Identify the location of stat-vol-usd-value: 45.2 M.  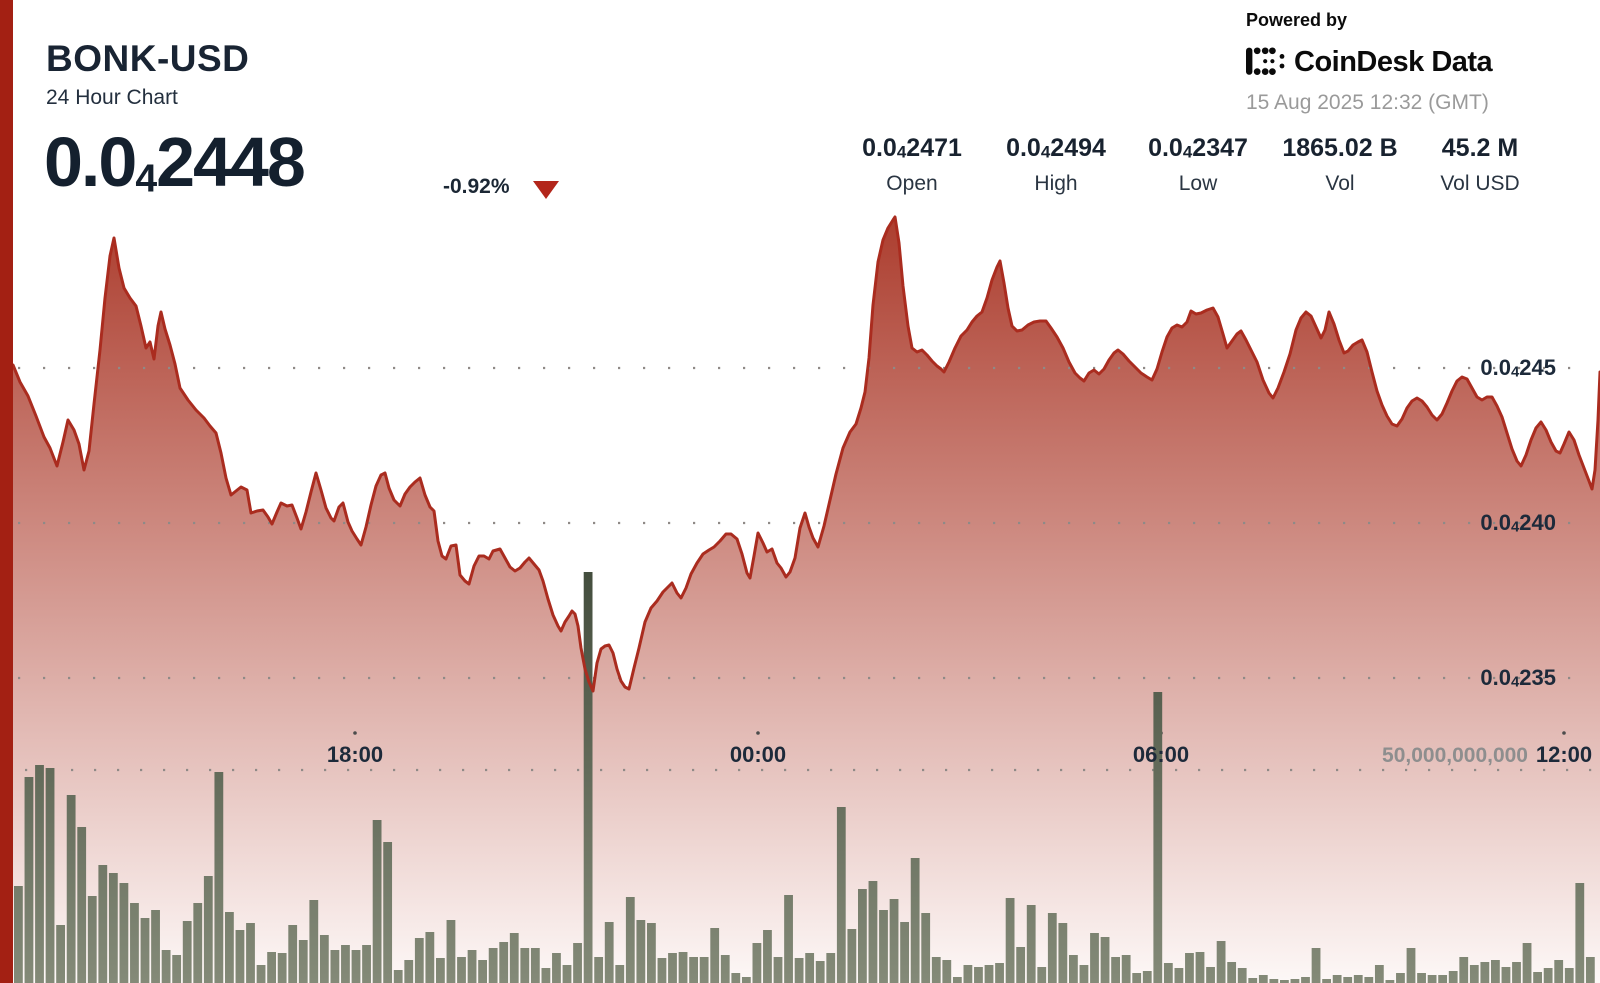
(1480, 148).